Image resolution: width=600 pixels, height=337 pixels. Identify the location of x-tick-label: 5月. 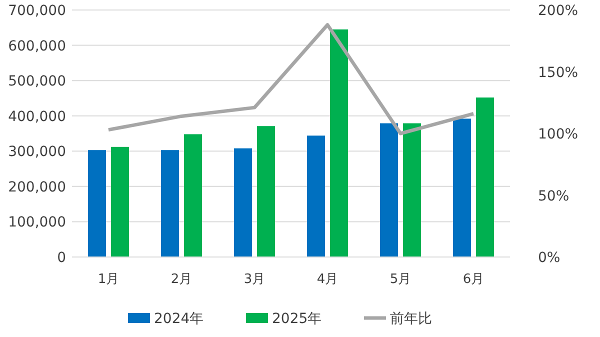
(401, 279).